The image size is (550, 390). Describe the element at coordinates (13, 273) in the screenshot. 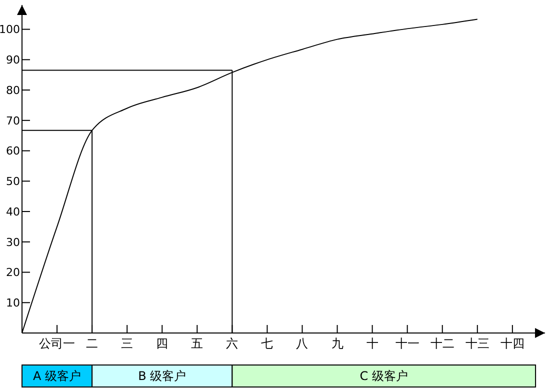

I see `y-tick-label: 20` at that location.